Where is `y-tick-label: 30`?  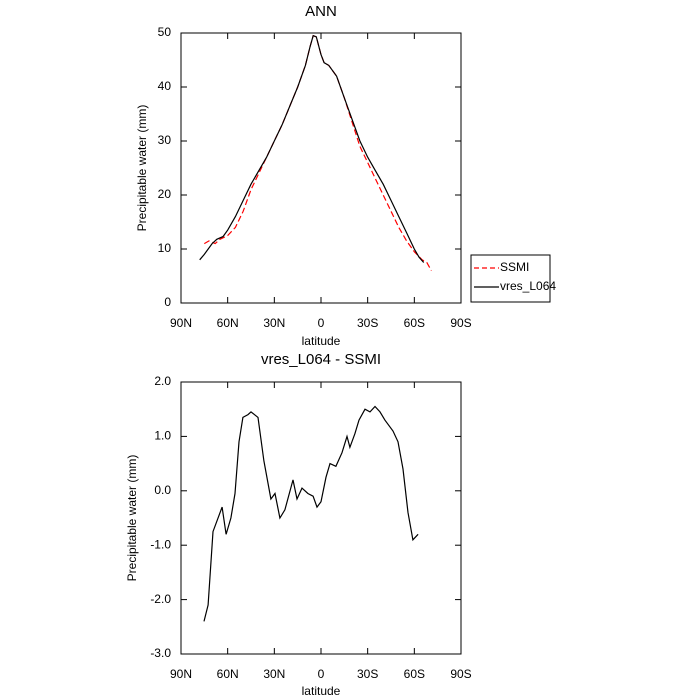 y-tick-label: 30 is located at coordinates (165, 140).